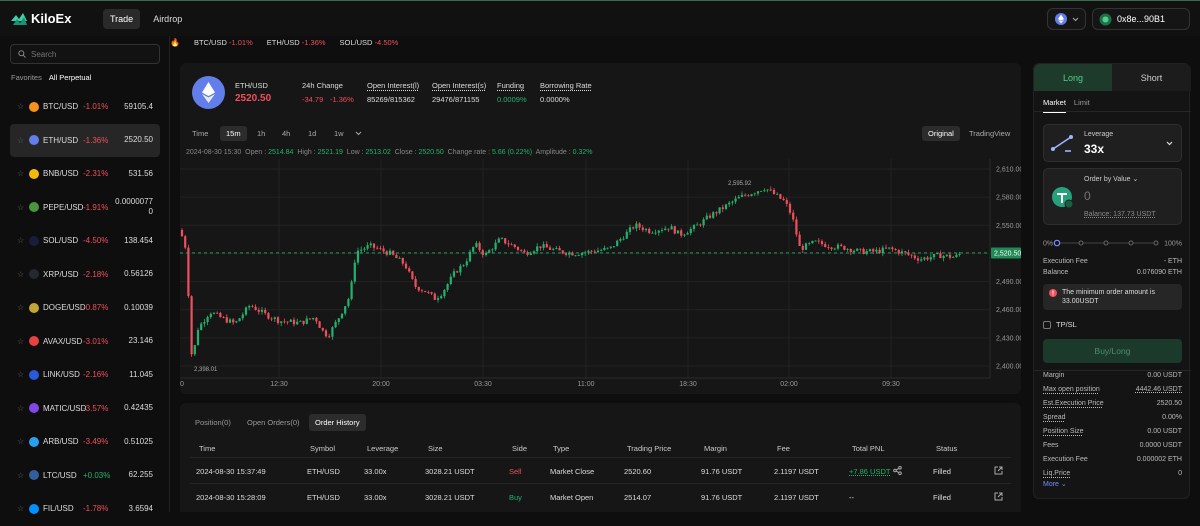 This screenshot has height=526, width=1200. Describe the element at coordinates (1141, 19) in the screenshot. I see `wallet-button: 0x8e...90B1` at that location.